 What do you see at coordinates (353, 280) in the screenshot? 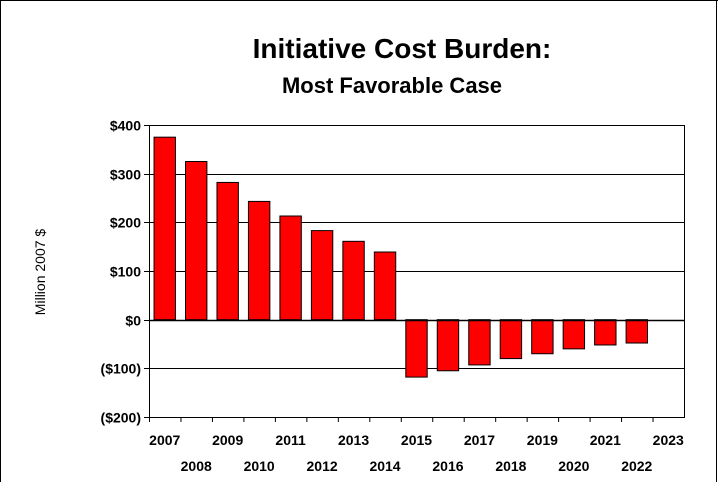
I see `bar-2013` at bounding box center [353, 280].